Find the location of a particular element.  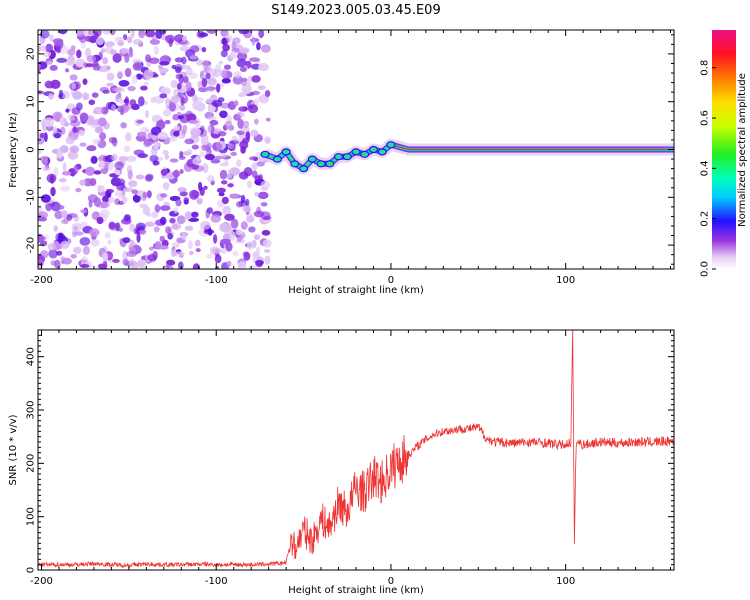

colorbar-tick-label: 0.2 is located at coordinates (705, 219).